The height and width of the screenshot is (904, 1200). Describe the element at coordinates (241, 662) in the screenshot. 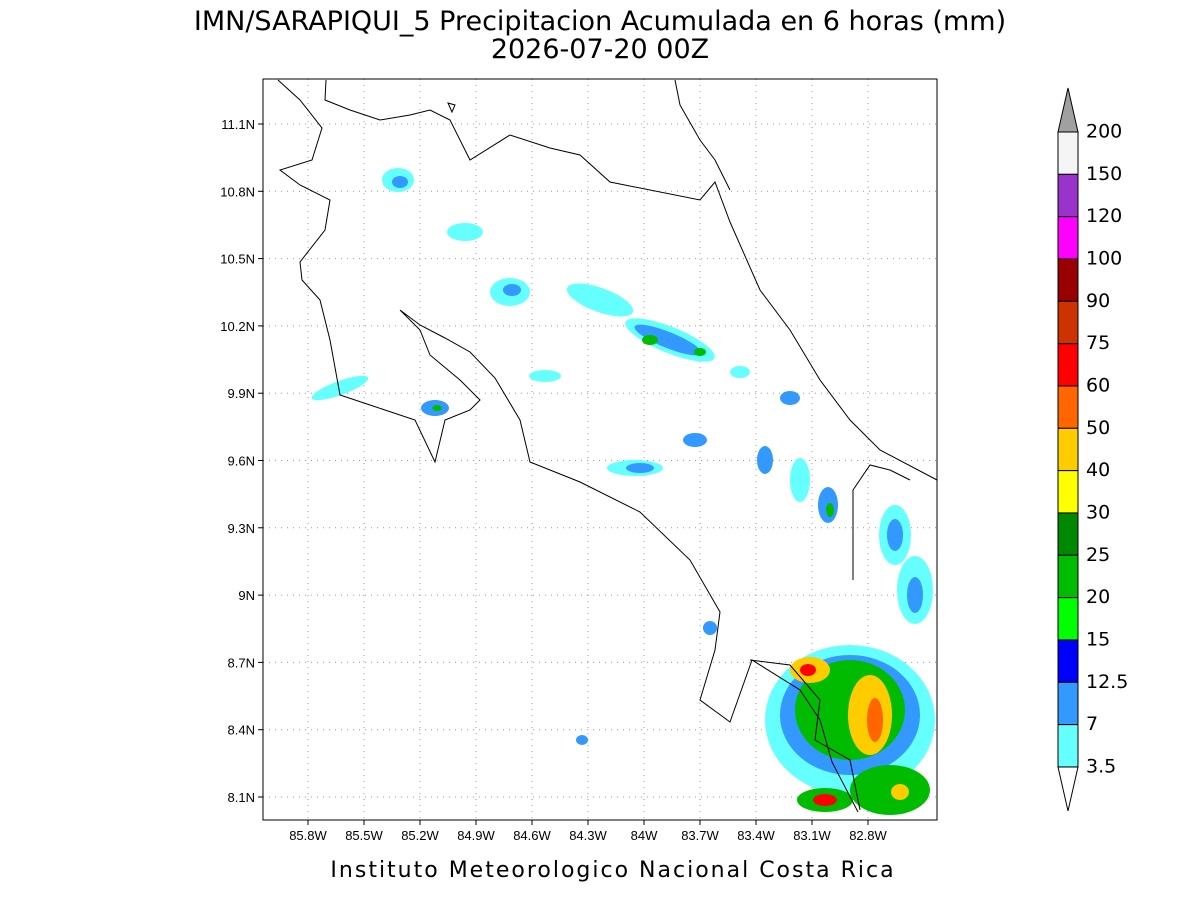

I see `y-tick-label: 8.7N` at that location.